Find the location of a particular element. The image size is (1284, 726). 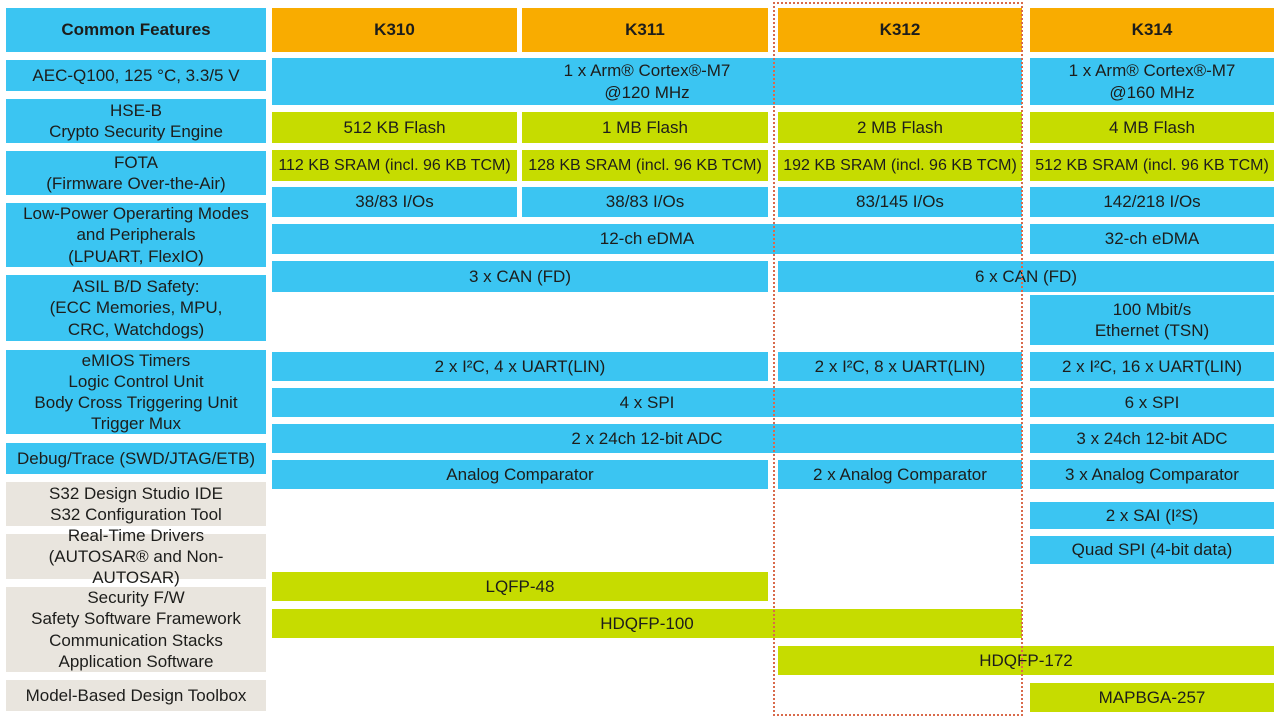

spec-package-hdqfp172: HDQFP-172 is located at coordinates (1026, 660).